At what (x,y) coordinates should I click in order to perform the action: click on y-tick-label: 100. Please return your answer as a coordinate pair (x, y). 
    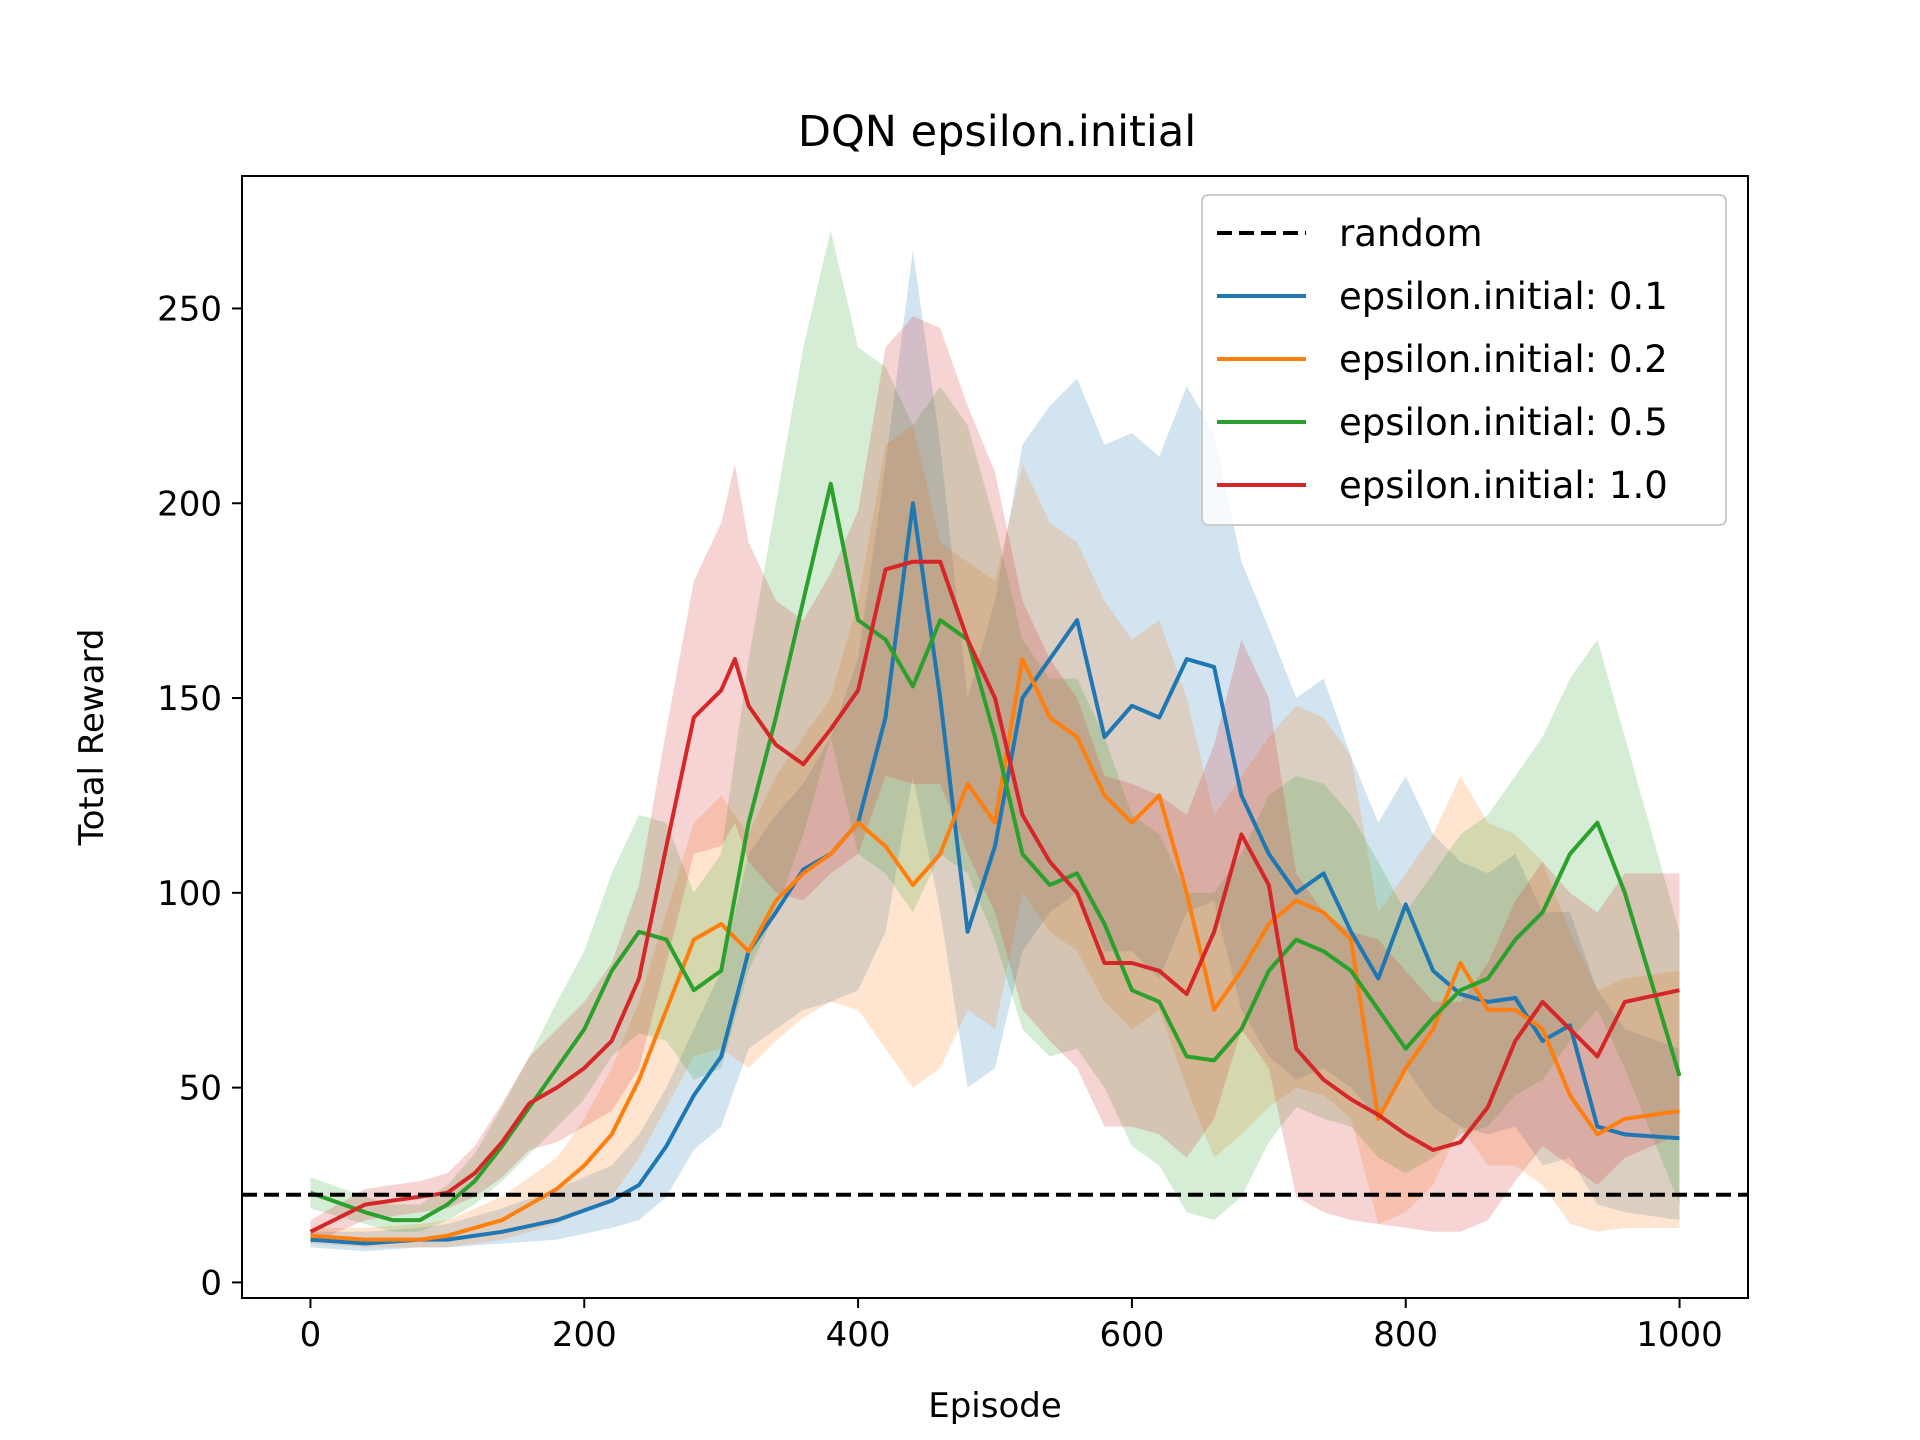
    Looking at the image, I should click on (189, 894).